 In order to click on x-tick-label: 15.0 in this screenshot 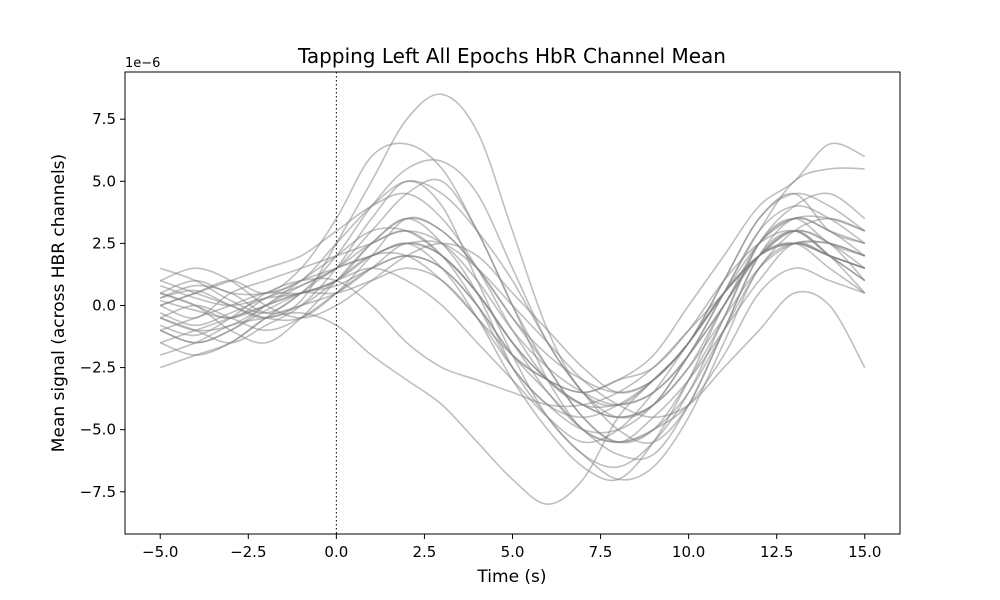, I will do `click(864, 552)`.